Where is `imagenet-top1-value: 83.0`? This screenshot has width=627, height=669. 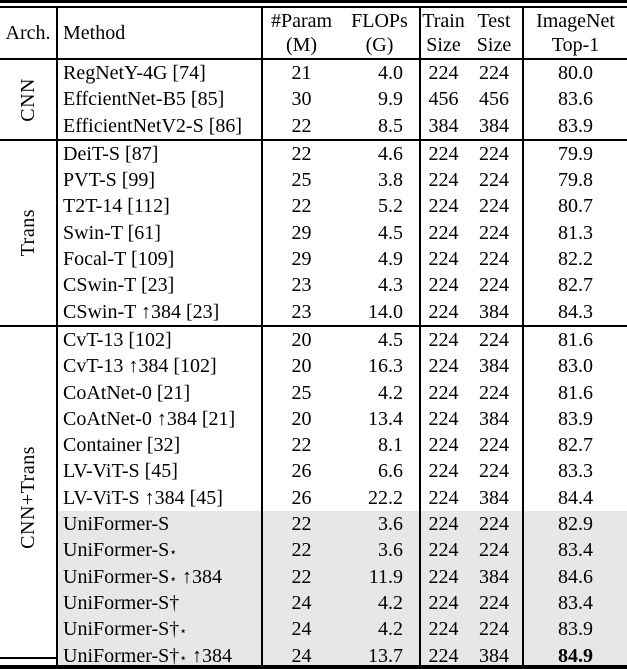 imagenet-top1-value: 83.0 is located at coordinates (575, 366).